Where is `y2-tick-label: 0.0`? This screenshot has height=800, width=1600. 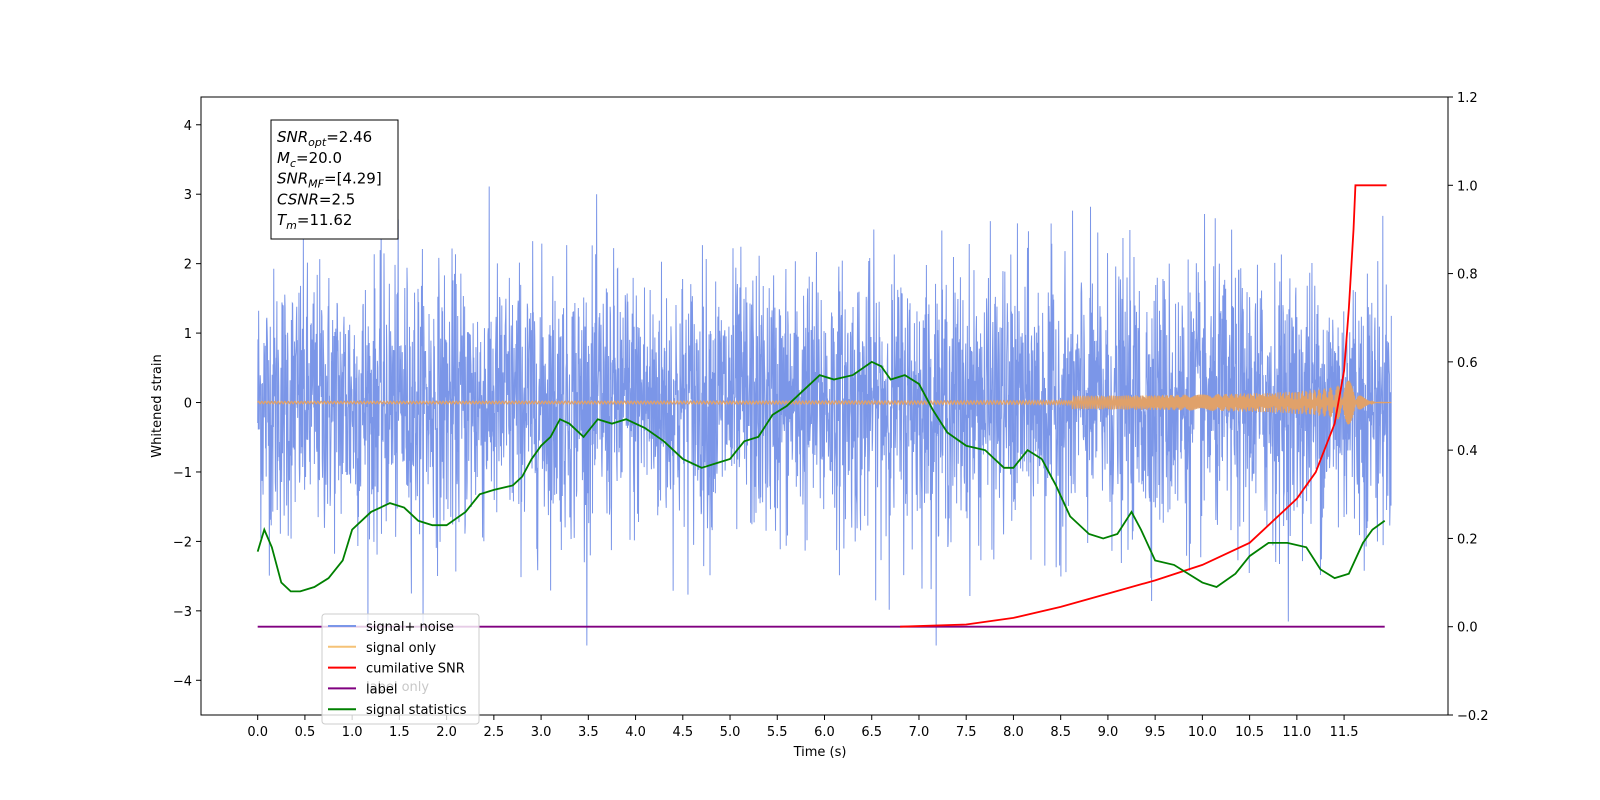 y2-tick-label: 0.0 is located at coordinates (1467, 628).